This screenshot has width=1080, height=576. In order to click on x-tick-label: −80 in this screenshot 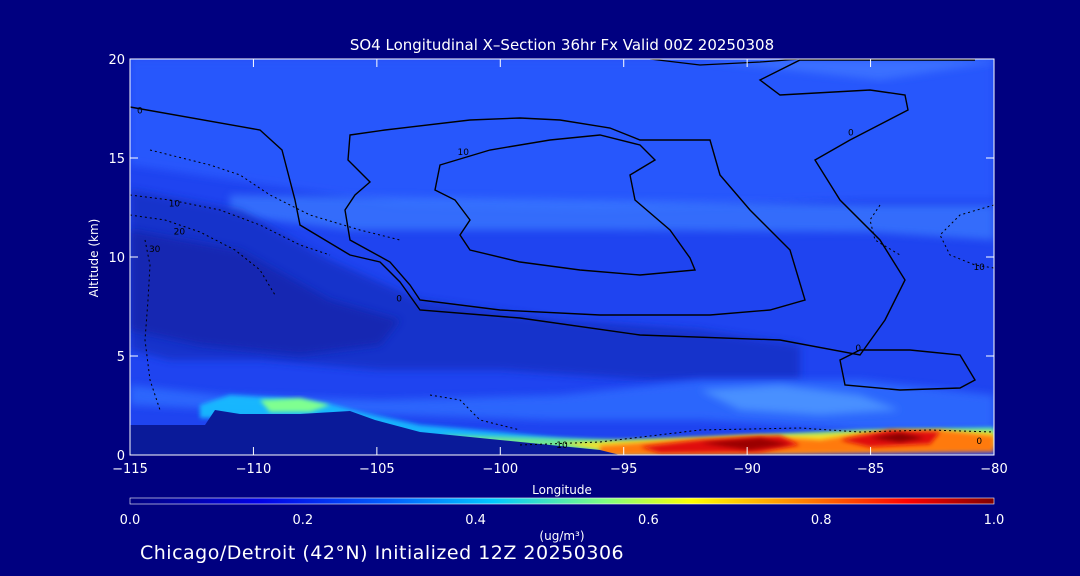, I will do `click(993, 469)`.